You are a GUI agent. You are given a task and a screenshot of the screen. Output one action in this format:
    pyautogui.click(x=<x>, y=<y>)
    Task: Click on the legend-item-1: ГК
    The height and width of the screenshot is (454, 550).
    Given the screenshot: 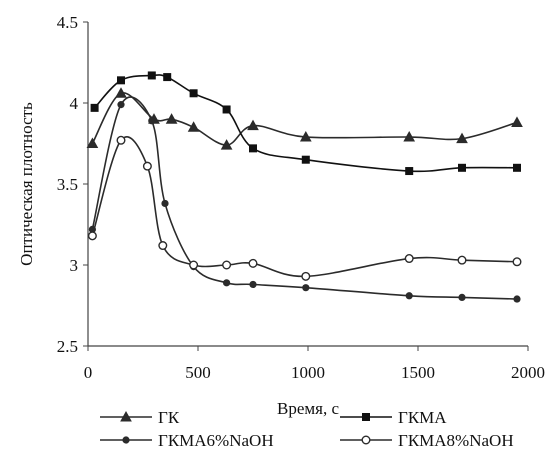 What is the action you would take?
    pyautogui.click(x=140, y=417)
    